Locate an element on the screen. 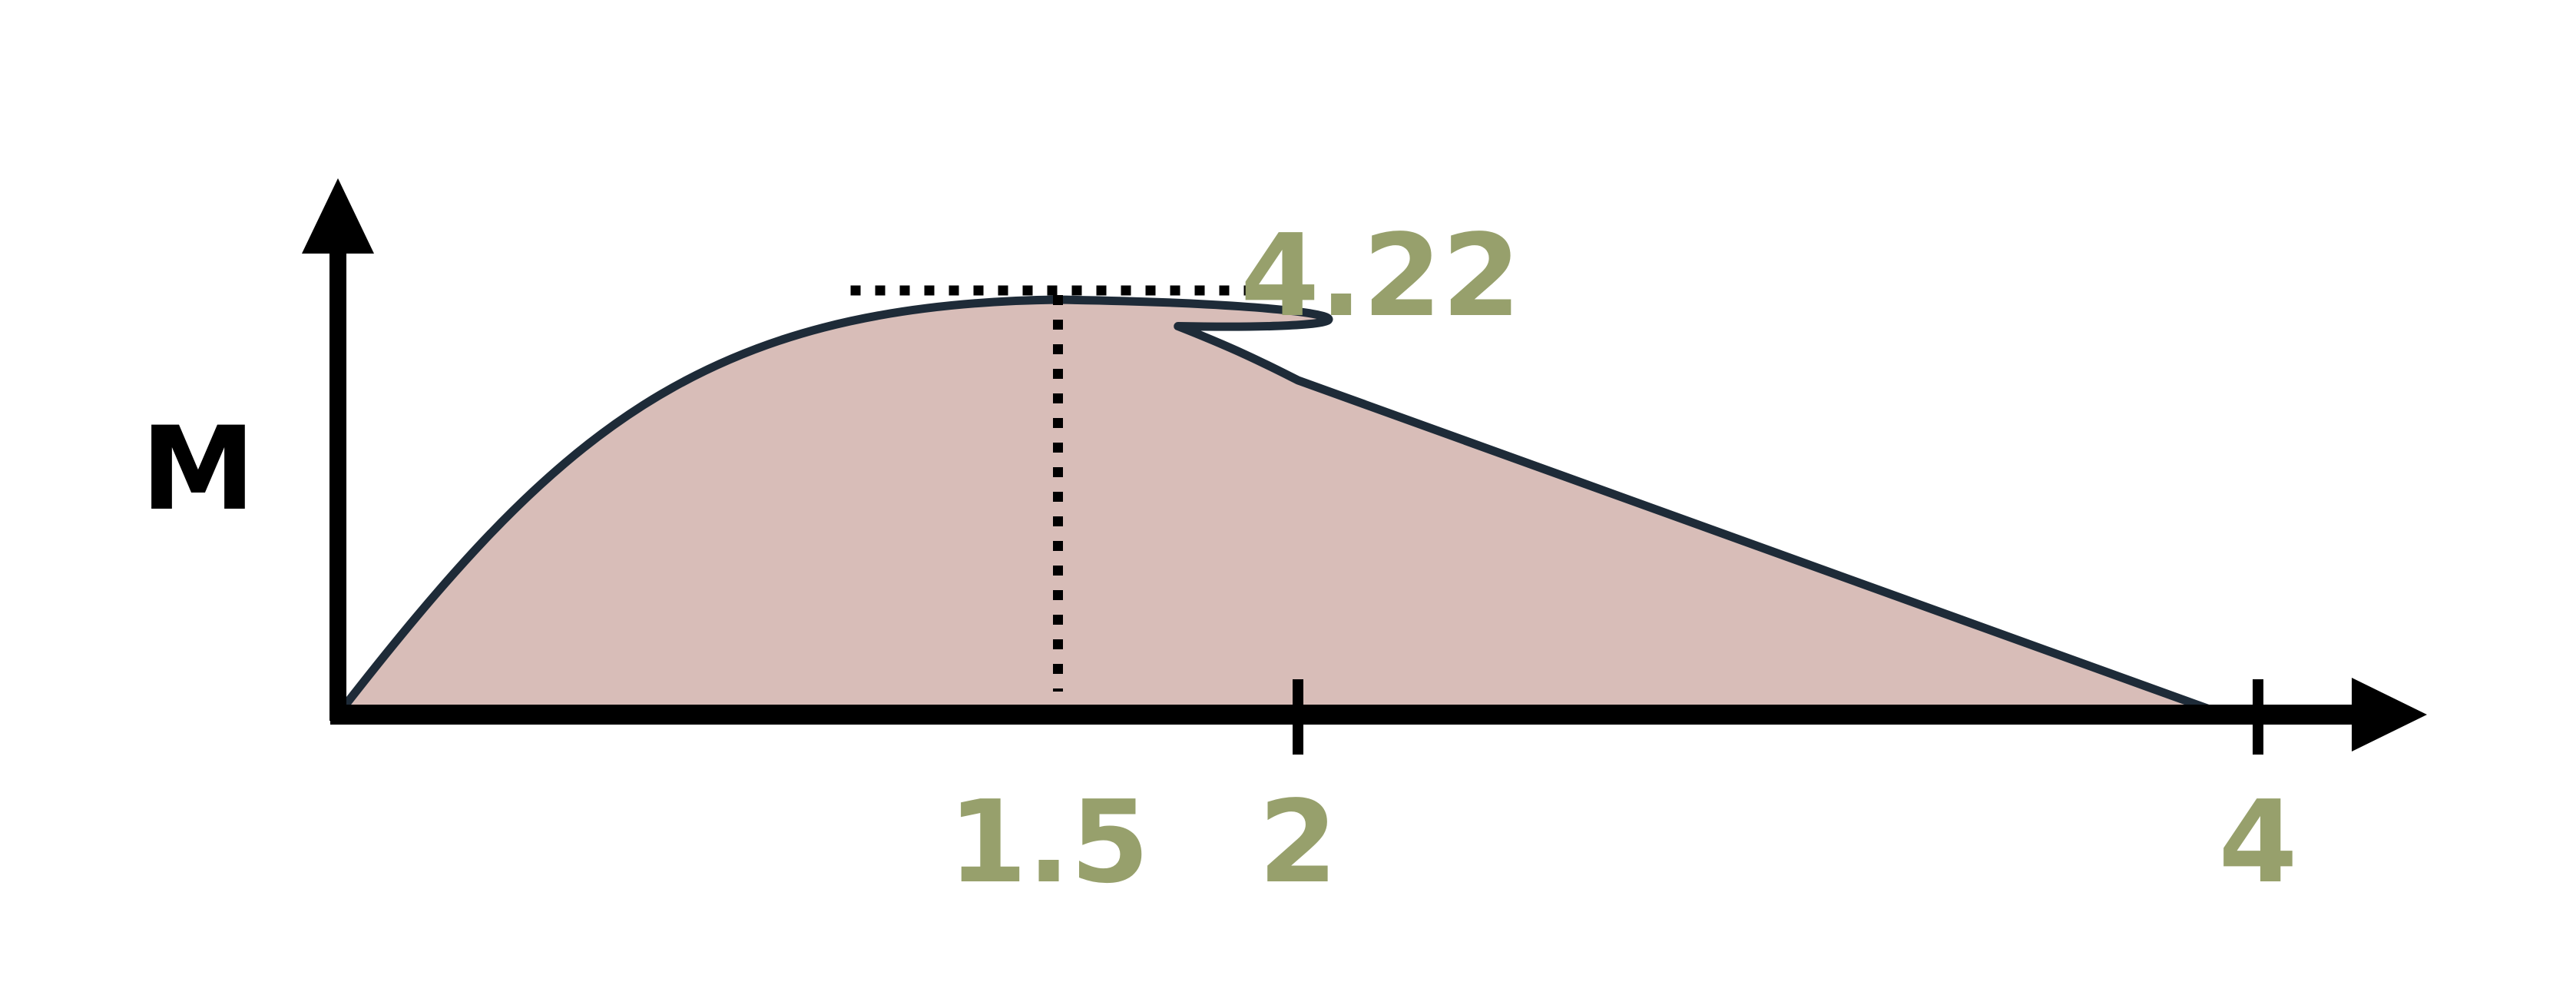 The height and width of the screenshot is (992, 2576). x-axis-ticks: 1.5 2 4 is located at coordinates (1623, 794).